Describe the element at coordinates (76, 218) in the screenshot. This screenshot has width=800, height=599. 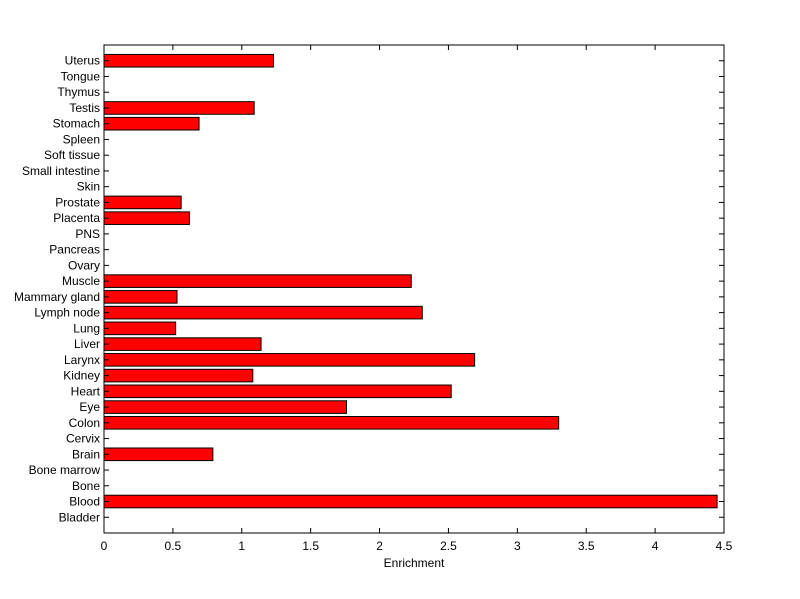
I see `y-tick-label: Placenta` at that location.